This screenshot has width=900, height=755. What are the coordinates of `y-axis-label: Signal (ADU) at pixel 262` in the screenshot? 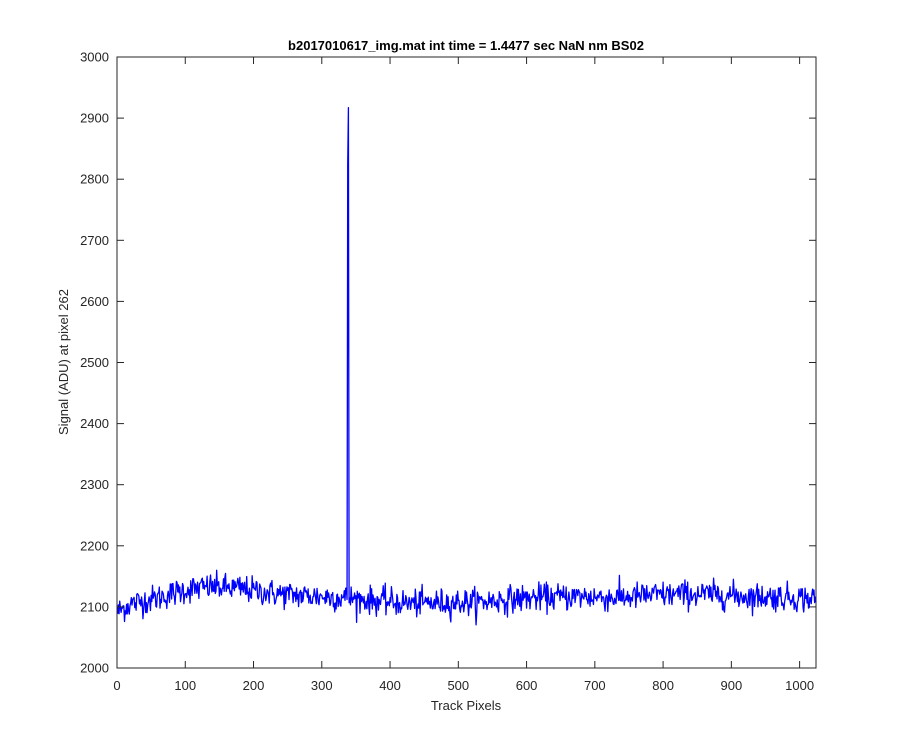 It's located at (63, 362).